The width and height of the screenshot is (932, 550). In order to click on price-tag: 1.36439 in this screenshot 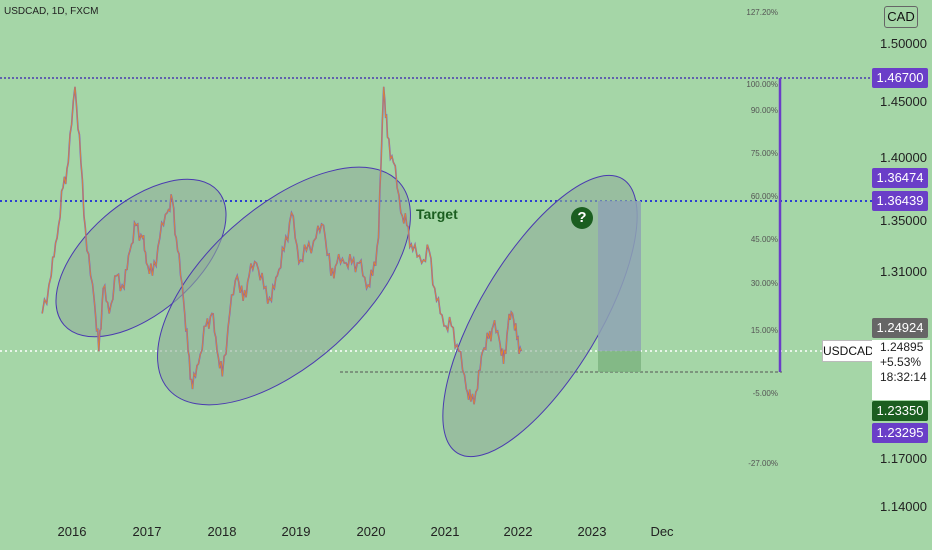, I will do `click(900, 201)`.